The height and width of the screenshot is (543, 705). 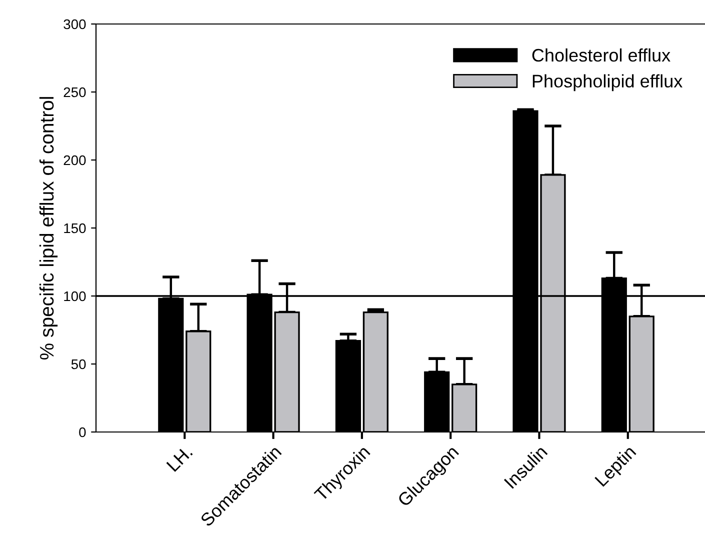 I want to click on x-tick-label: LH., so click(x=179, y=458).